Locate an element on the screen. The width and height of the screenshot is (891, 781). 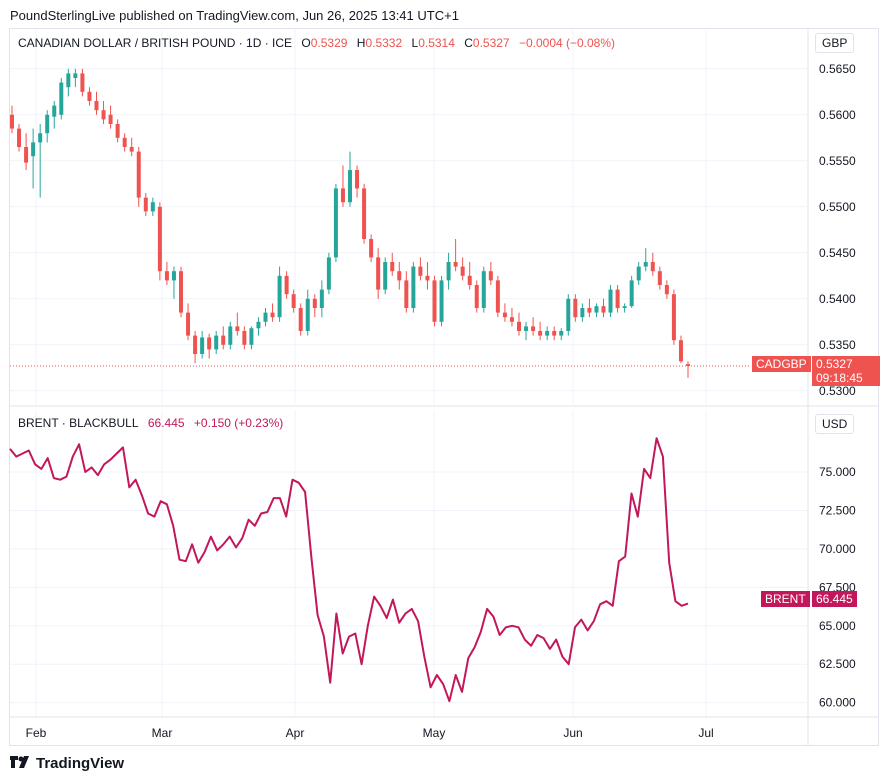
y-tick-label-bottom: 65.000 is located at coordinates (837, 626).